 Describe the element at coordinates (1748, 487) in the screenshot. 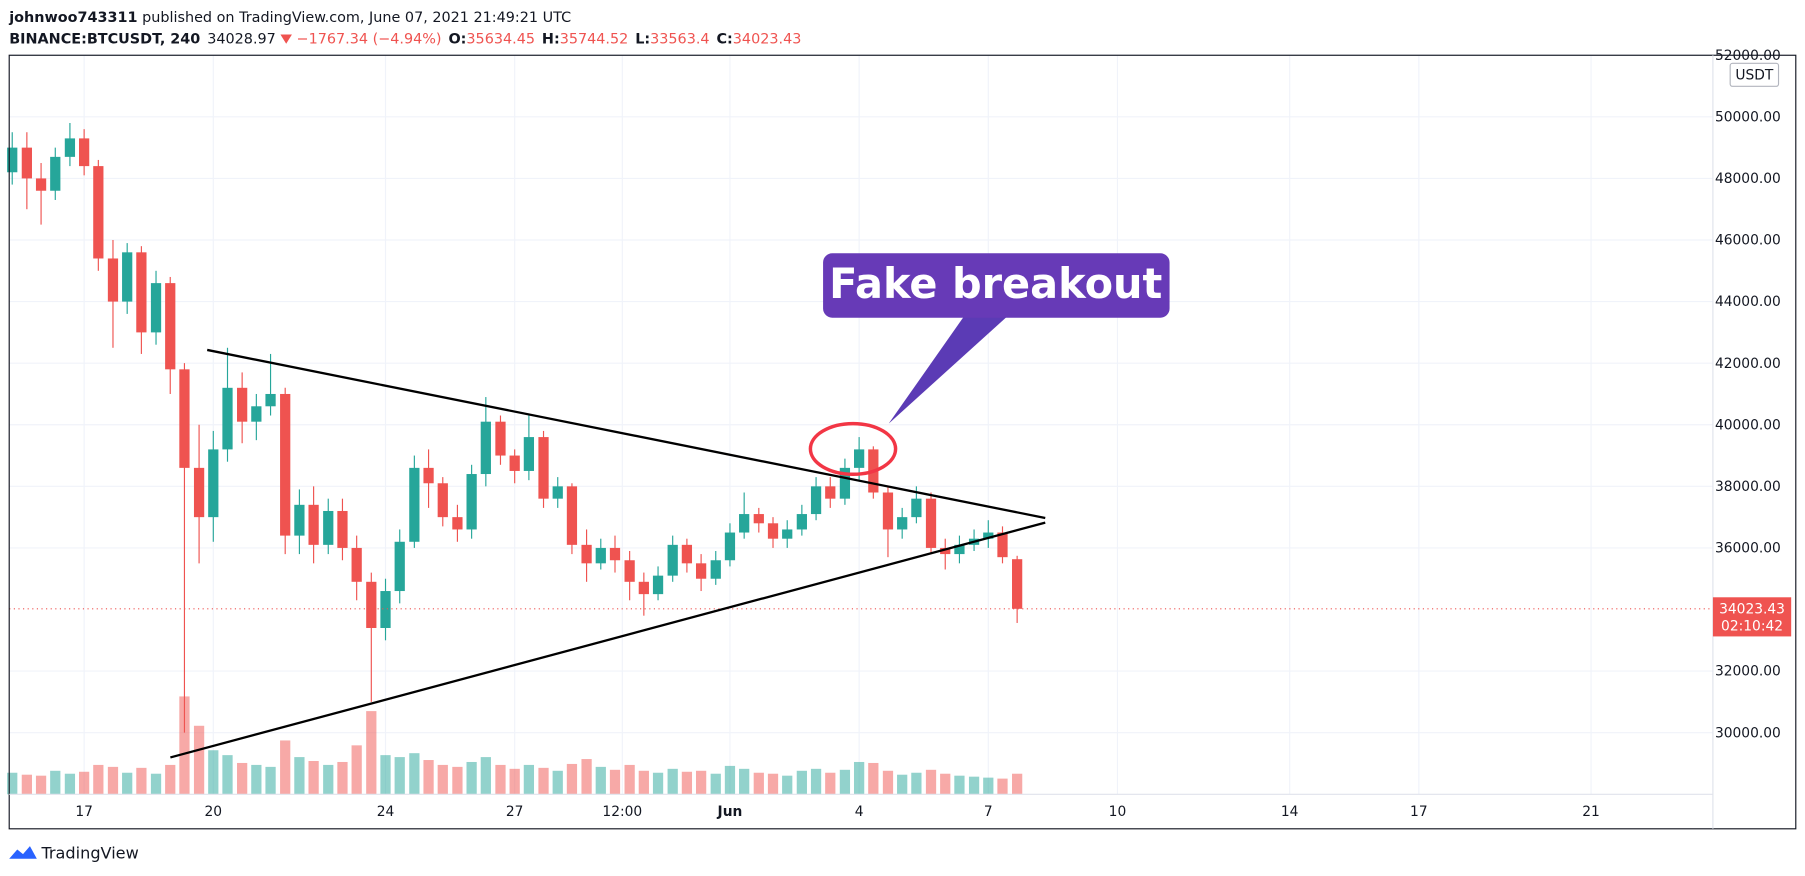

I see `y-tick-label: 38000.00` at that location.